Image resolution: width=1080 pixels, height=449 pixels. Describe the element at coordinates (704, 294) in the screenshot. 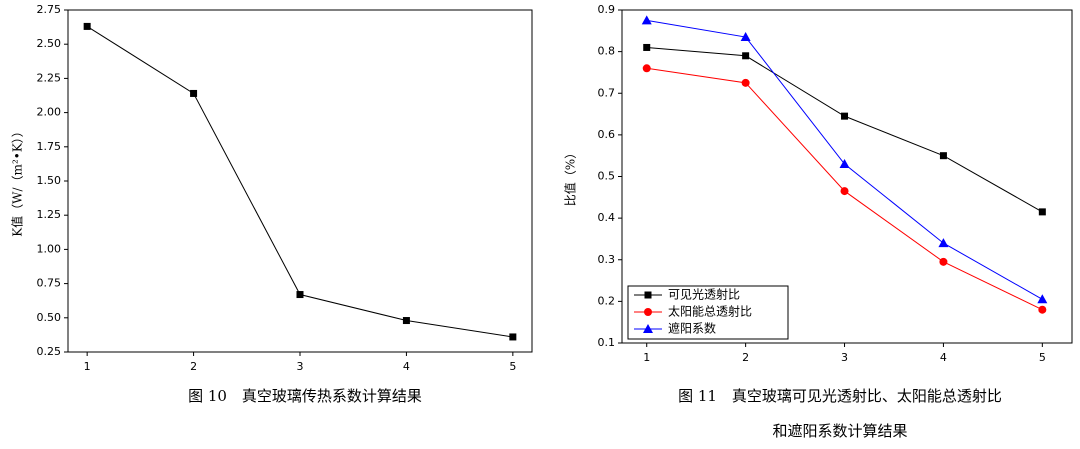

I see `legend-label: 可见光透射比` at that location.